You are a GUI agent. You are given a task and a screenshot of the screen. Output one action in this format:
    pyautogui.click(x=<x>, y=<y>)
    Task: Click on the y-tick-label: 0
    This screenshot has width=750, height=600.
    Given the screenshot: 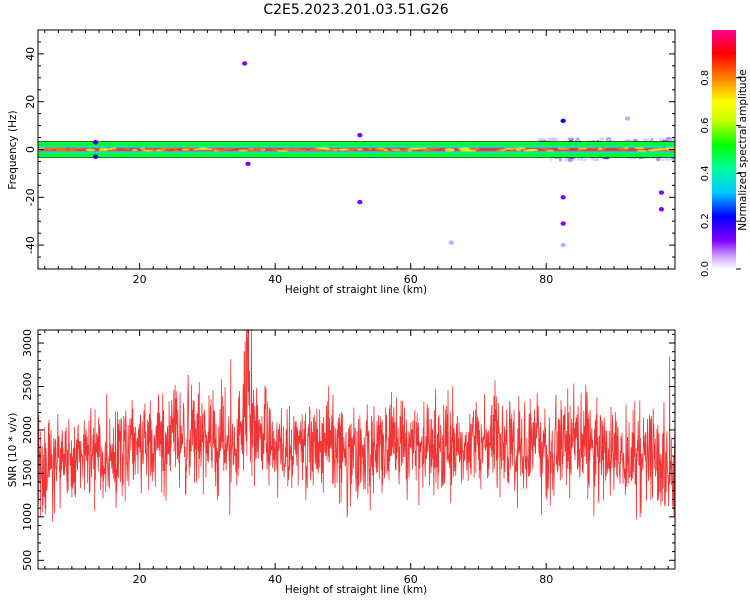 What is the action you would take?
    pyautogui.click(x=30, y=149)
    